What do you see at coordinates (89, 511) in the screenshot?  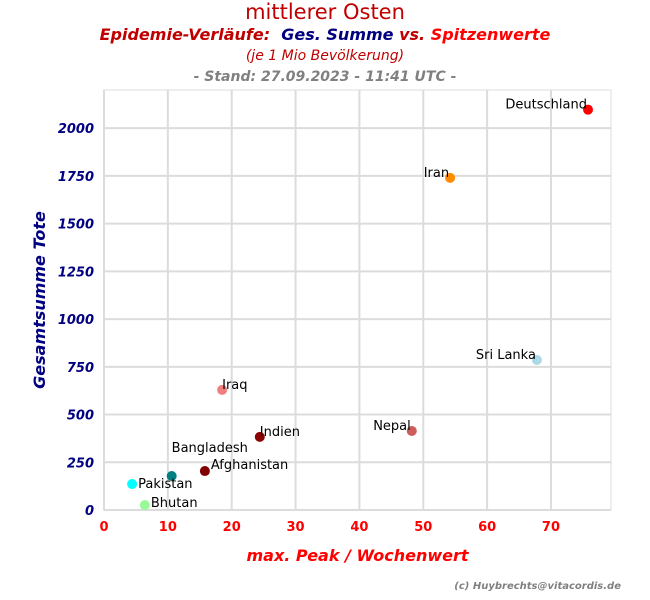 I see `y-tick-label: 0` at bounding box center [89, 511].